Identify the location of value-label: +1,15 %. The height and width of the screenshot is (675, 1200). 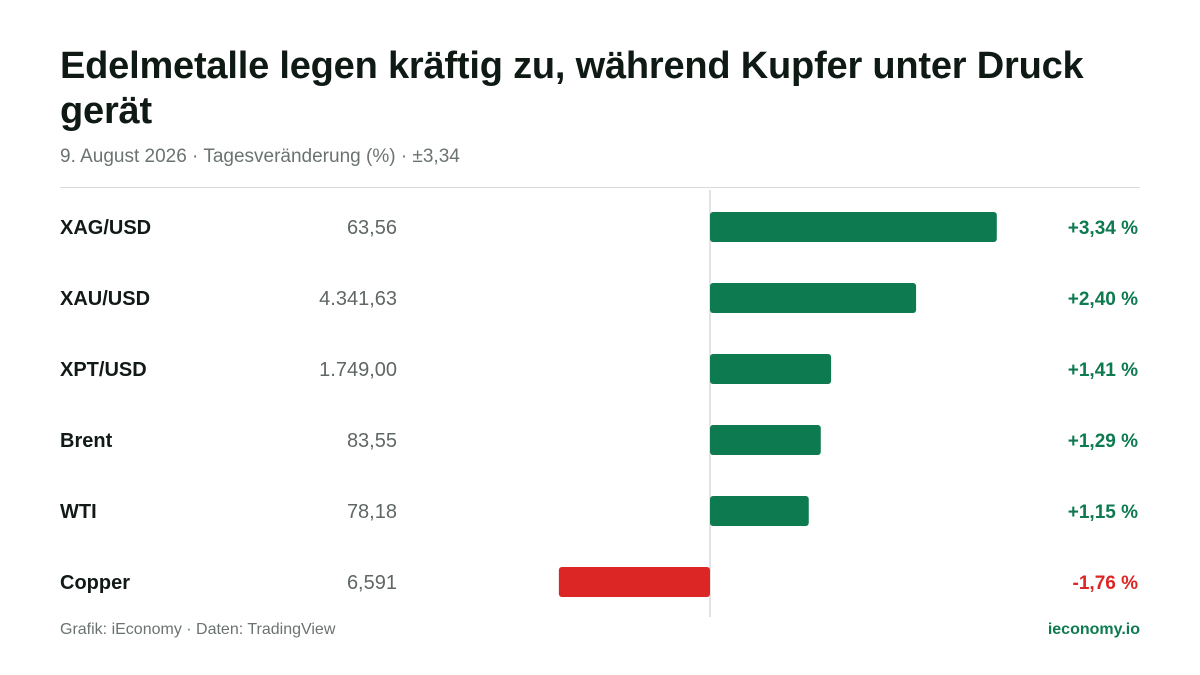
(1103, 512).